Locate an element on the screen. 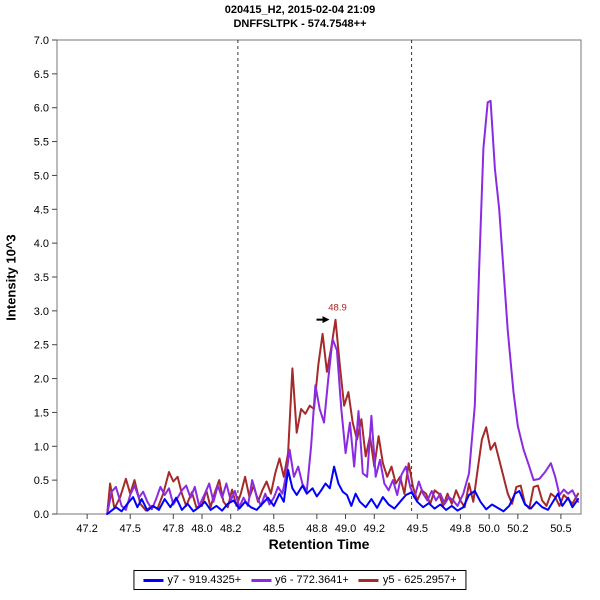 The height and width of the screenshot is (600, 600). legend-item-y5: y5 - 625.2957+ is located at coordinates (407, 580).